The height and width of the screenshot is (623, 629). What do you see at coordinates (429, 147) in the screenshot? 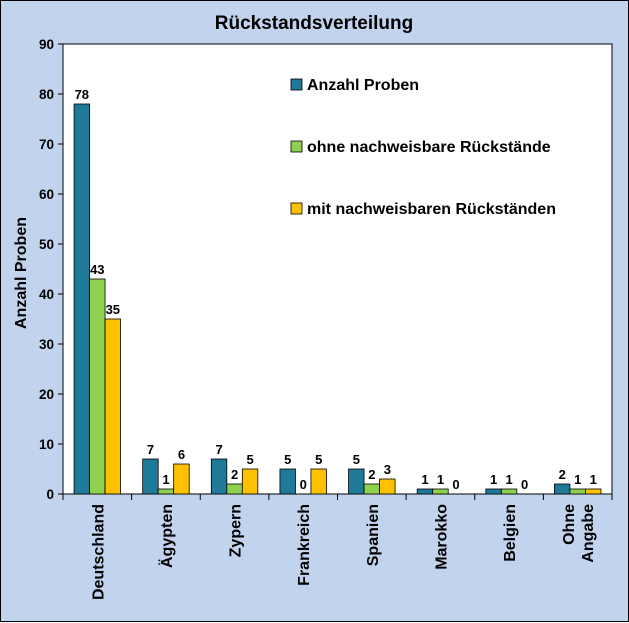
I see `legend-label: ohne nachweisbare Rückstände` at bounding box center [429, 147].